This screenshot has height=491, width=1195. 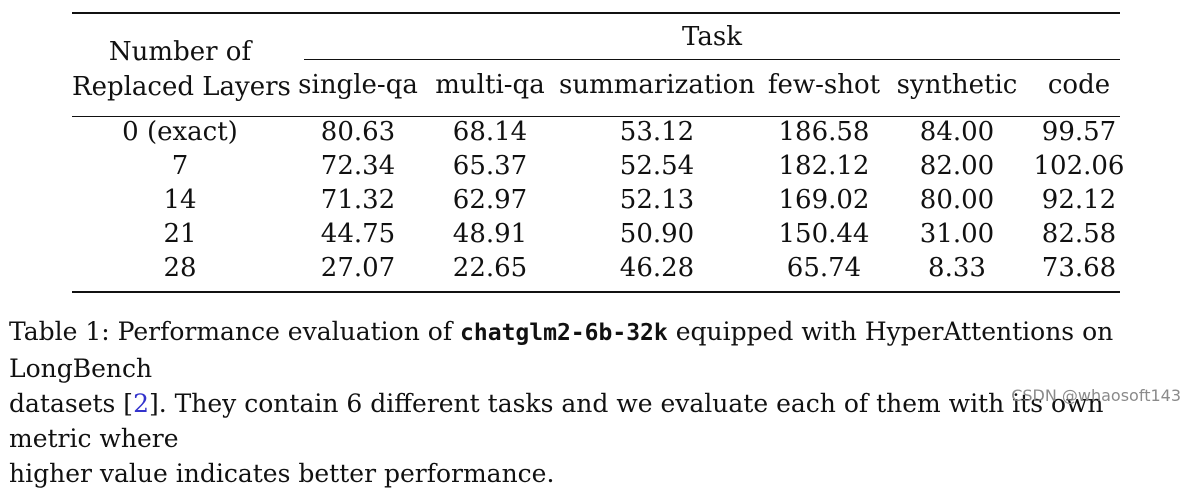 What do you see at coordinates (358, 268) in the screenshot?
I see `table-cell: 27.07` at bounding box center [358, 268].